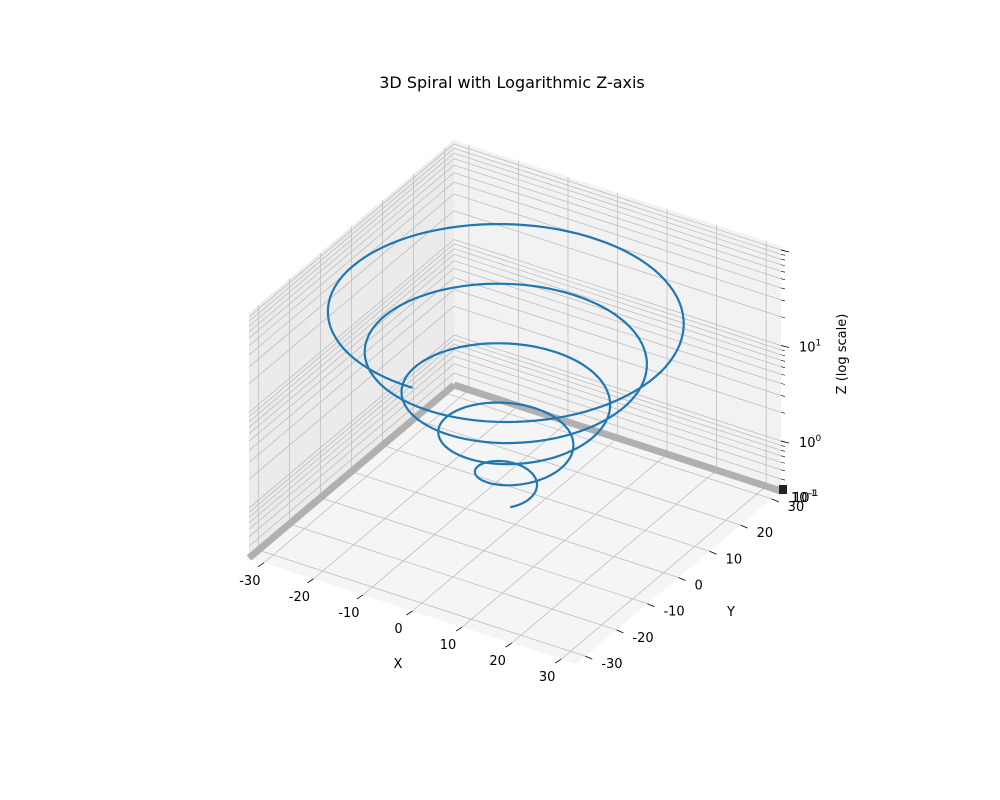 The width and height of the screenshot is (1000, 800). What do you see at coordinates (810, 442) in the screenshot?
I see `z-tick-label: 10⁰` at bounding box center [810, 442].